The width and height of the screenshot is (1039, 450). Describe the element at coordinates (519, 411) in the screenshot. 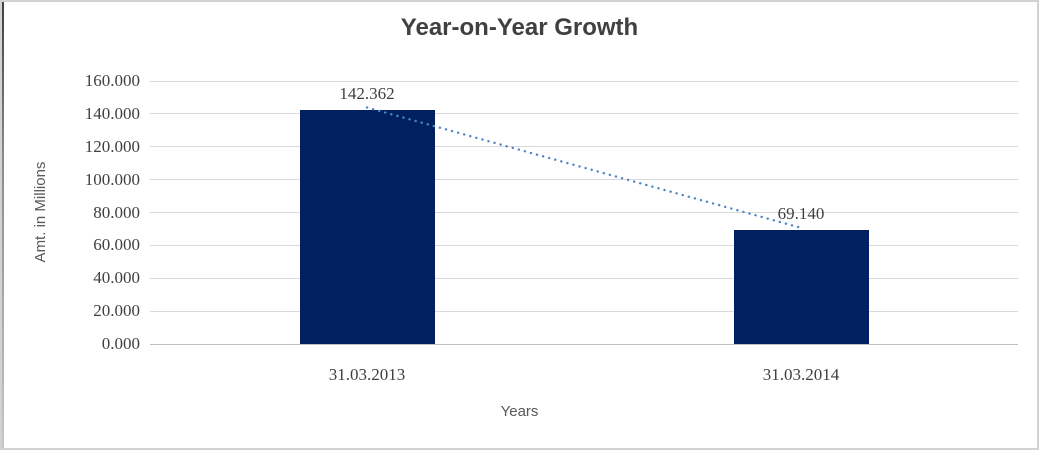

I see `x-axis-title: Years` at that location.